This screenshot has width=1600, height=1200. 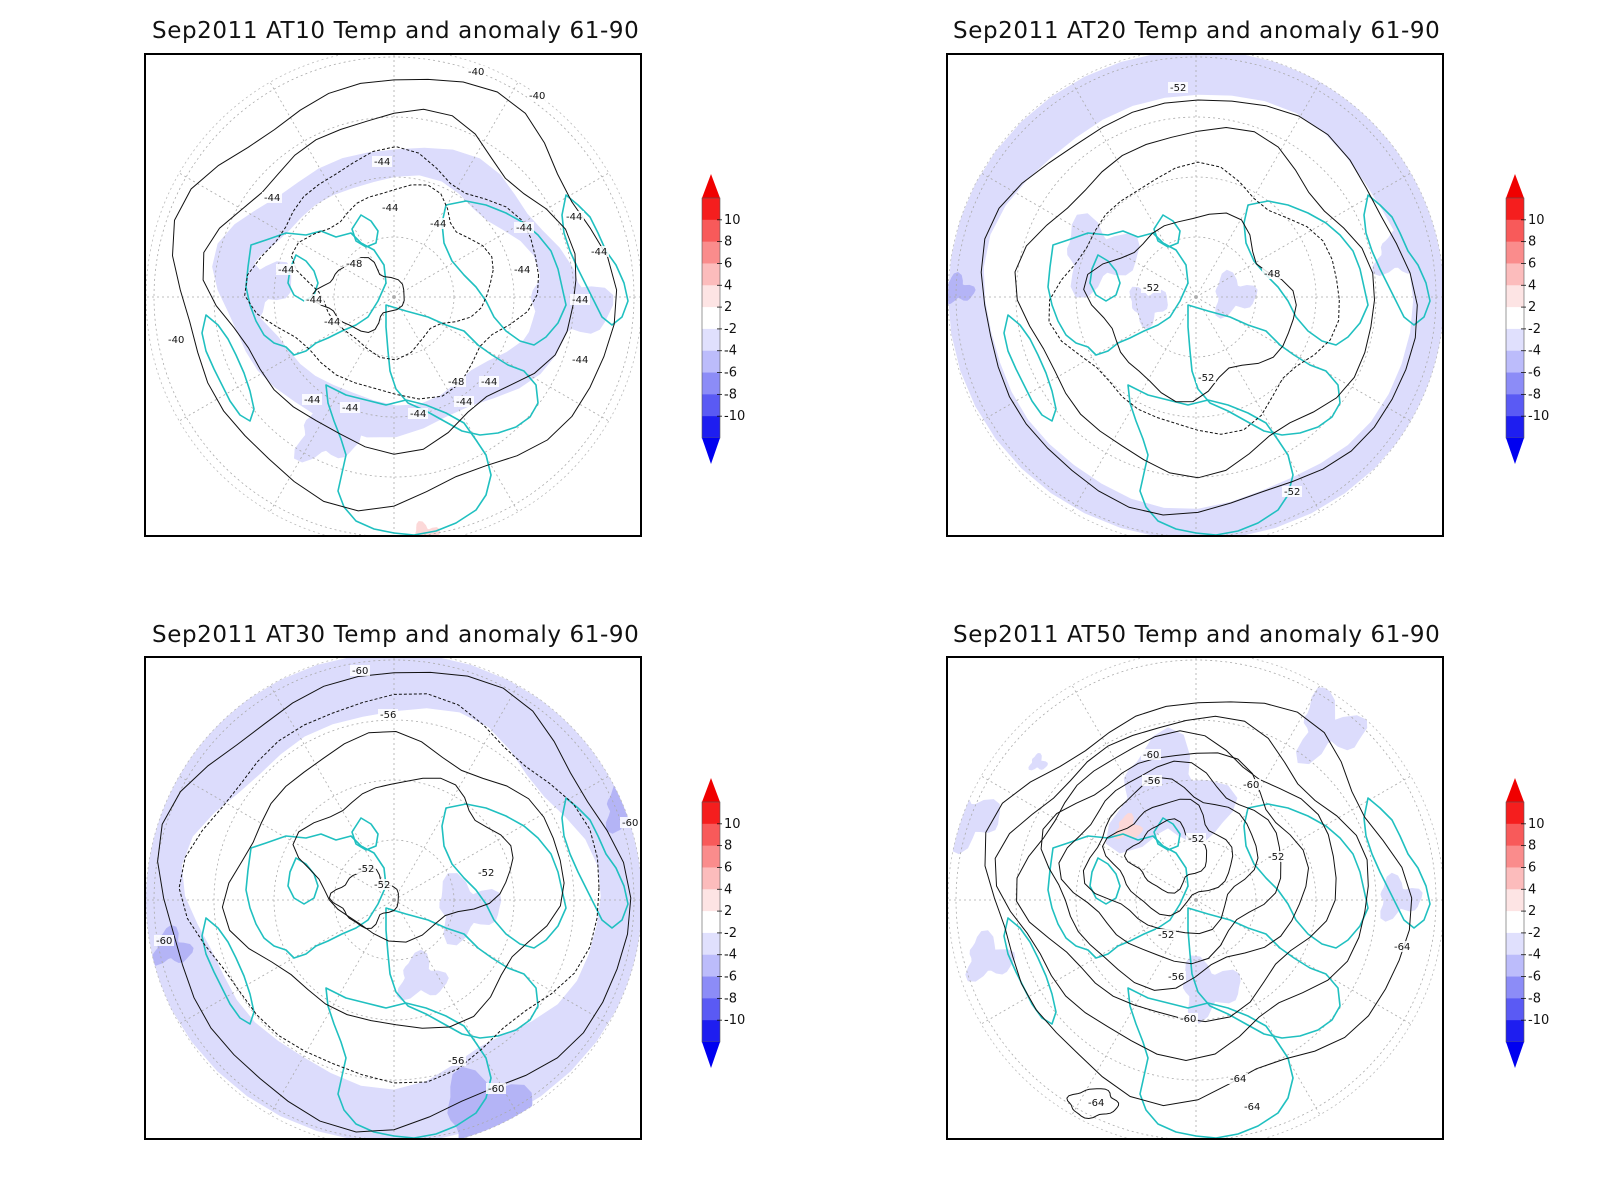 What do you see at coordinates (1197, 635) in the screenshot?
I see `panel-title: Sep2011 AT50 Temp and anomaly 61-90` at bounding box center [1197, 635].